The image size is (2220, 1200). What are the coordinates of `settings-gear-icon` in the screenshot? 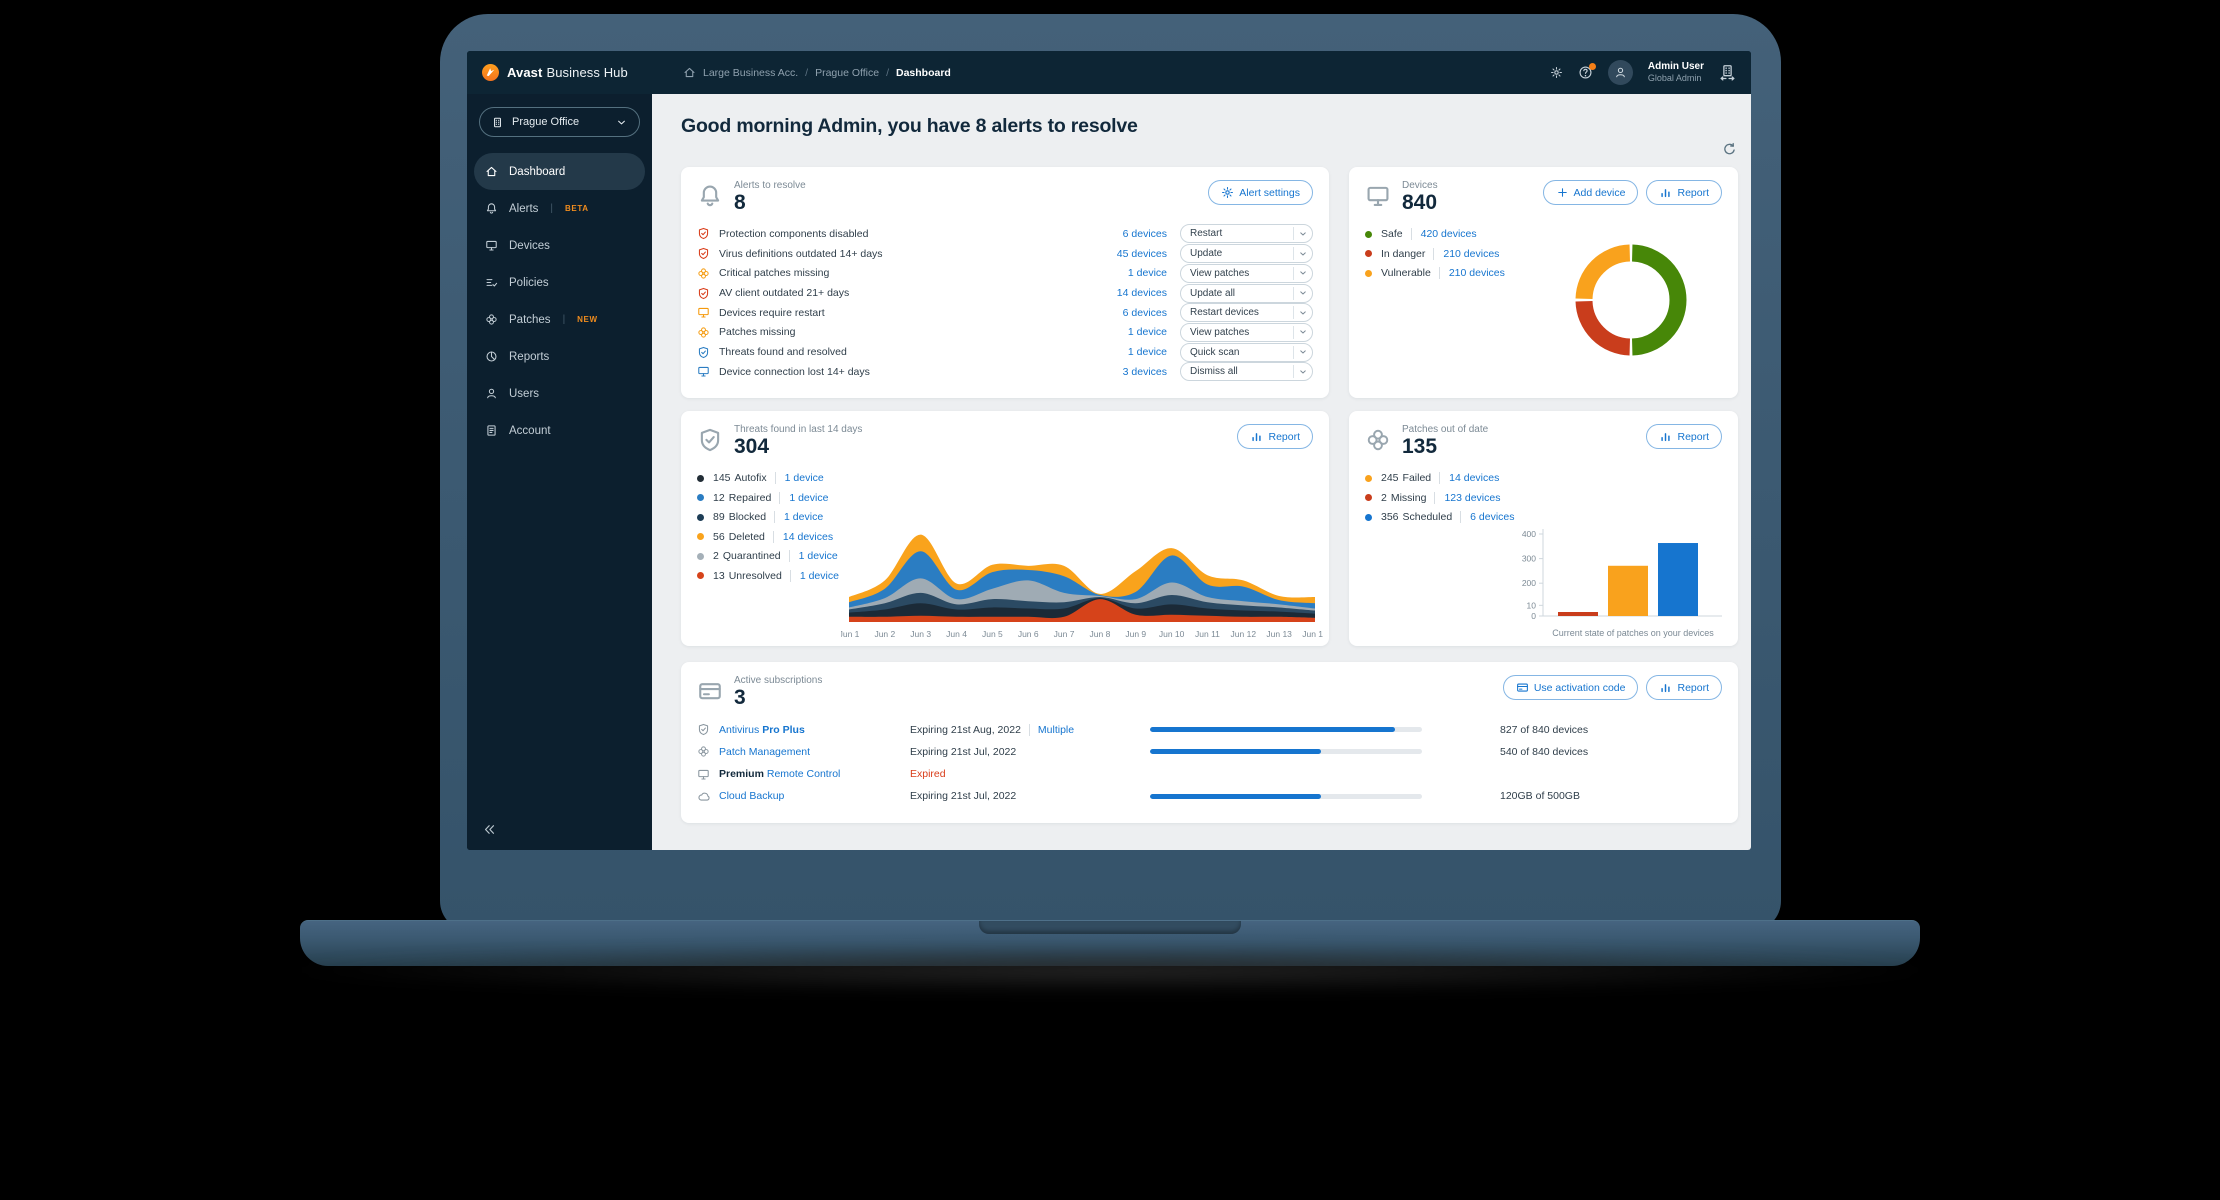 It's located at (1556, 72).